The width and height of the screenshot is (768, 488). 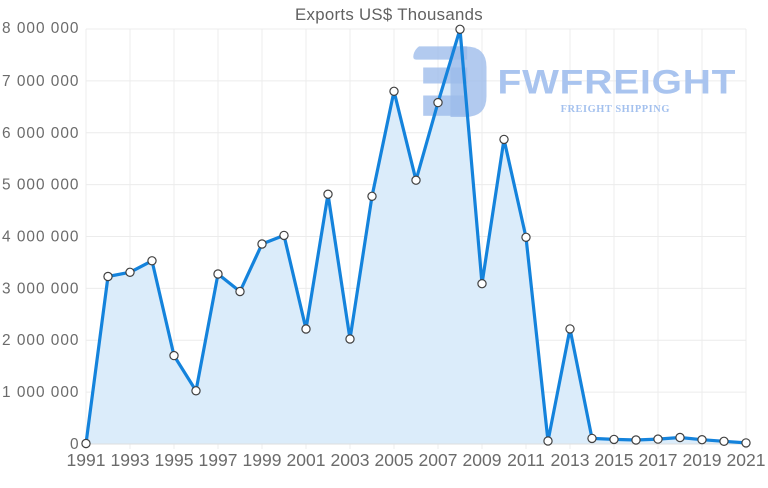 I want to click on svg-text: 0, so click(x=75, y=444).